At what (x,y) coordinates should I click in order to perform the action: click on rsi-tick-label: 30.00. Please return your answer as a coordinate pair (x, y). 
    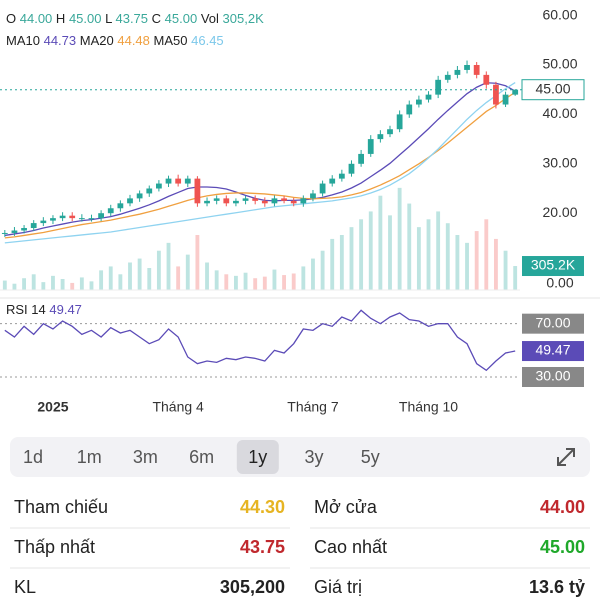
    Looking at the image, I should click on (552, 376).